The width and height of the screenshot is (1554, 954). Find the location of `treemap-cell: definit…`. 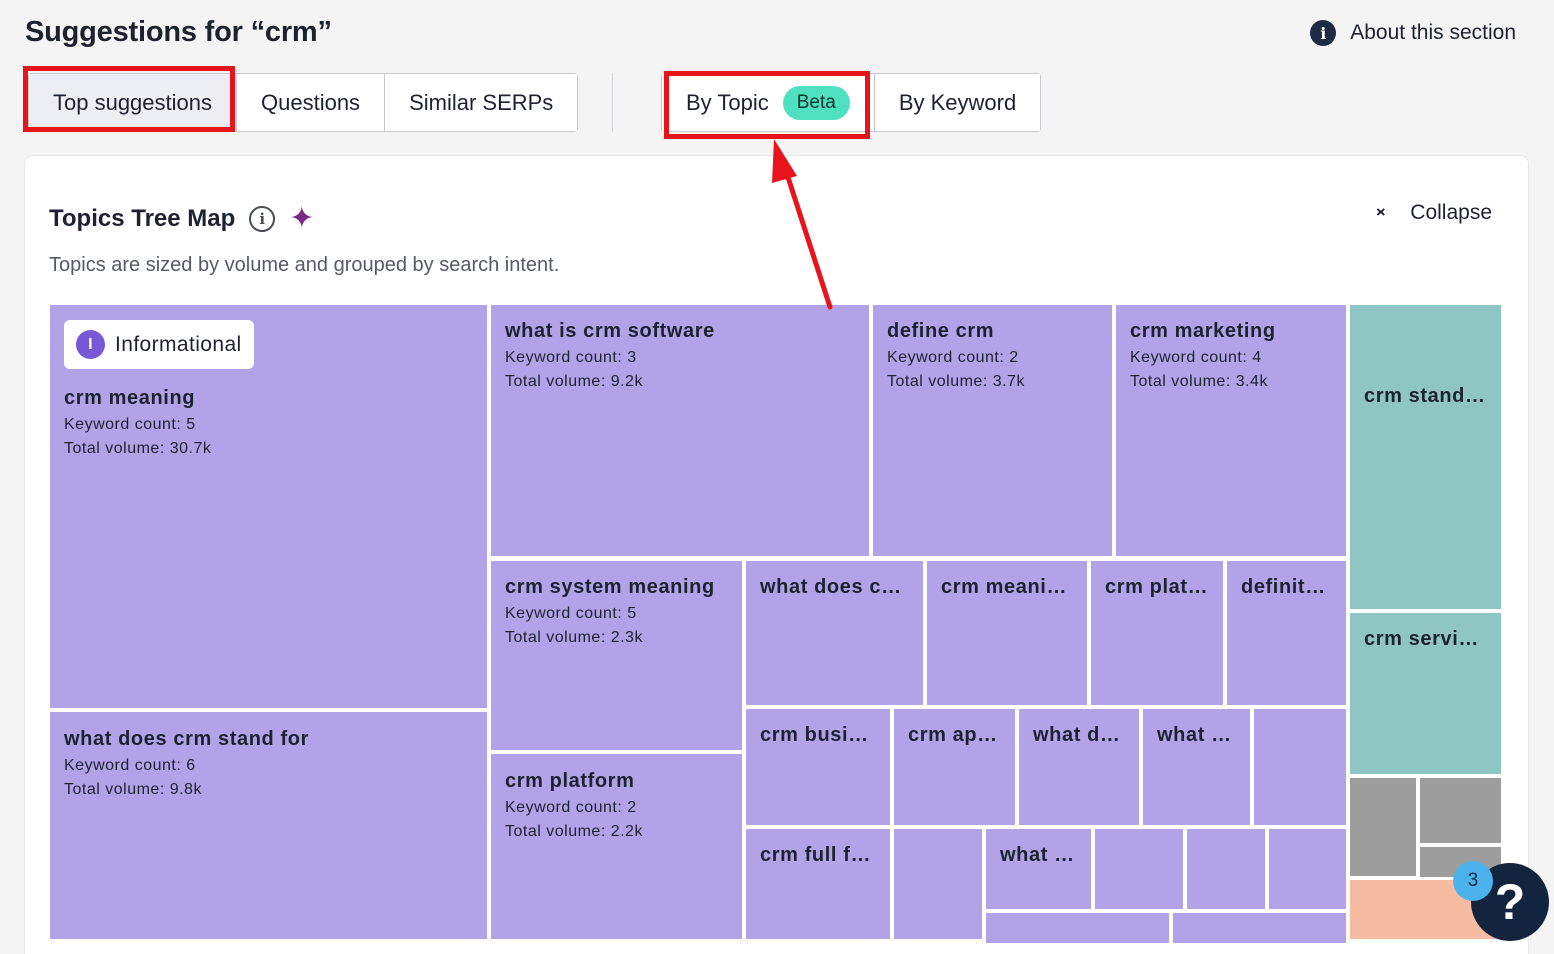

treemap-cell: definit… is located at coordinates (1286, 633).